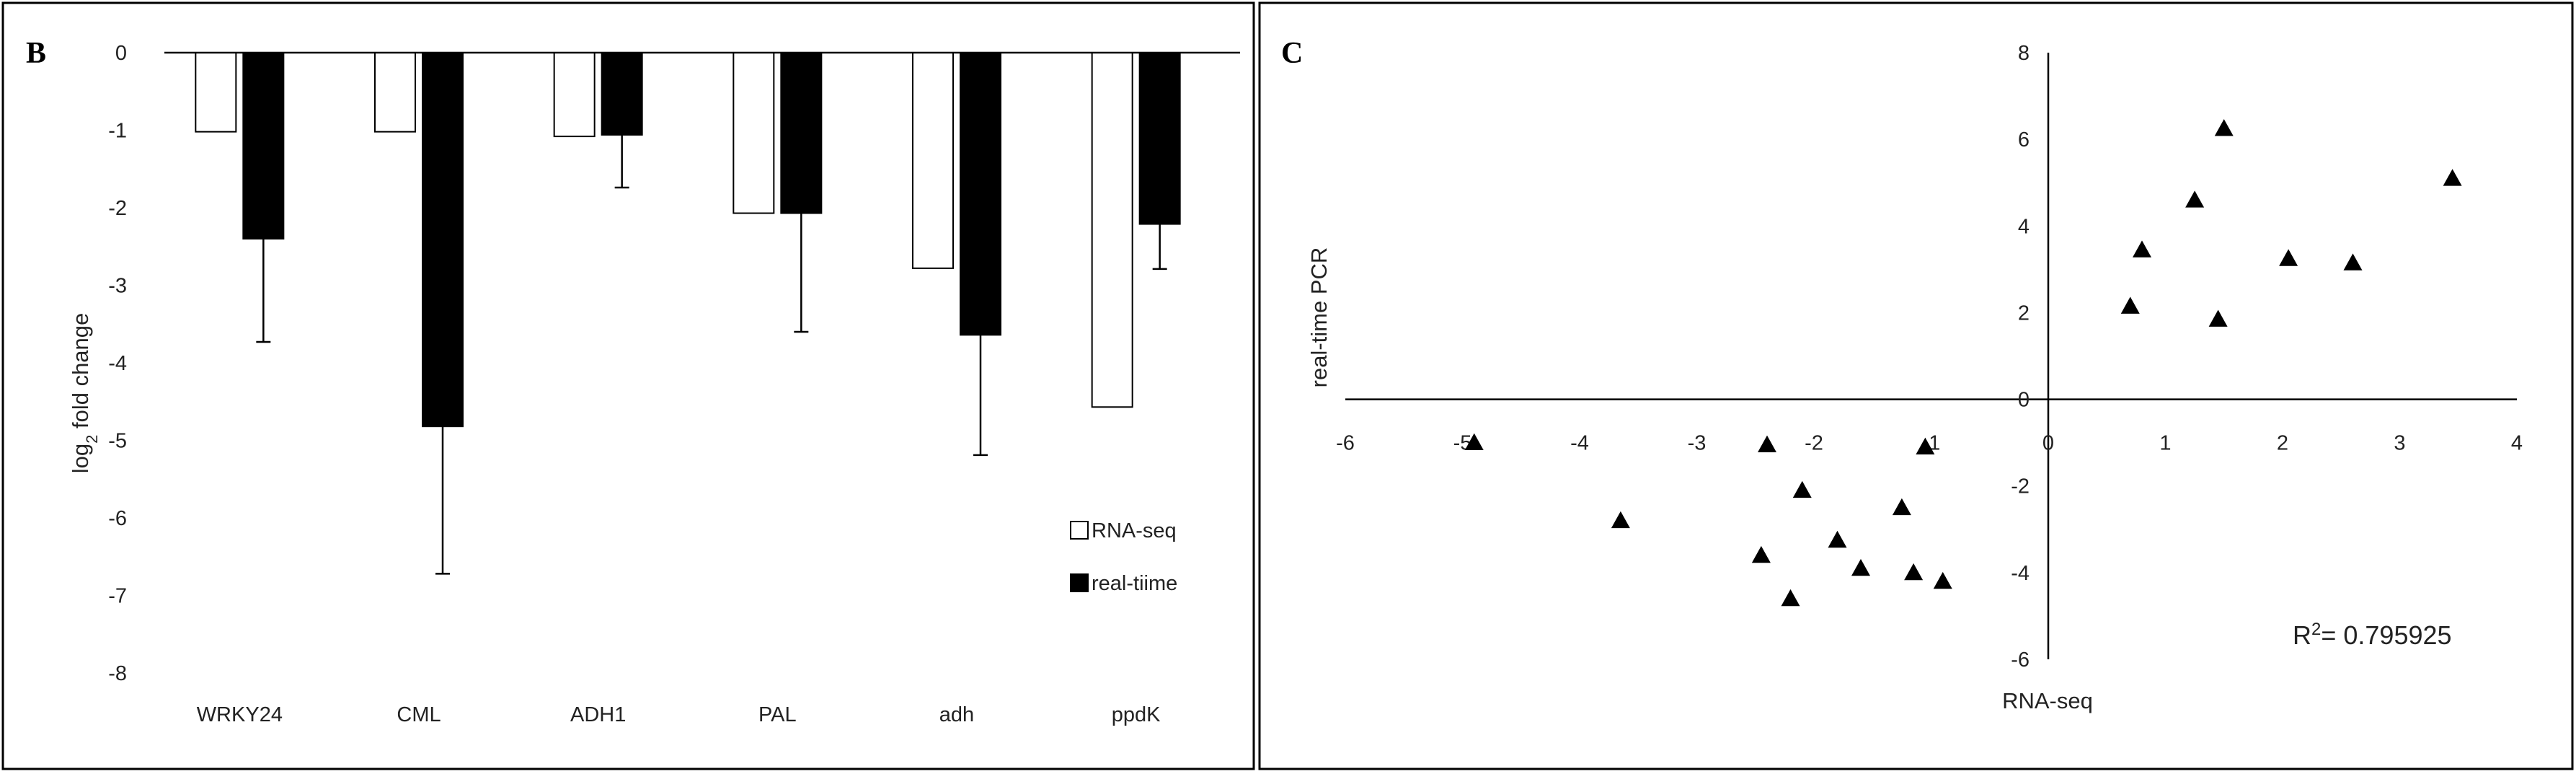  What do you see at coordinates (419, 714) in the screenshot?
I see `panel-b-category-label: CML` at bounding box center [419, 714].